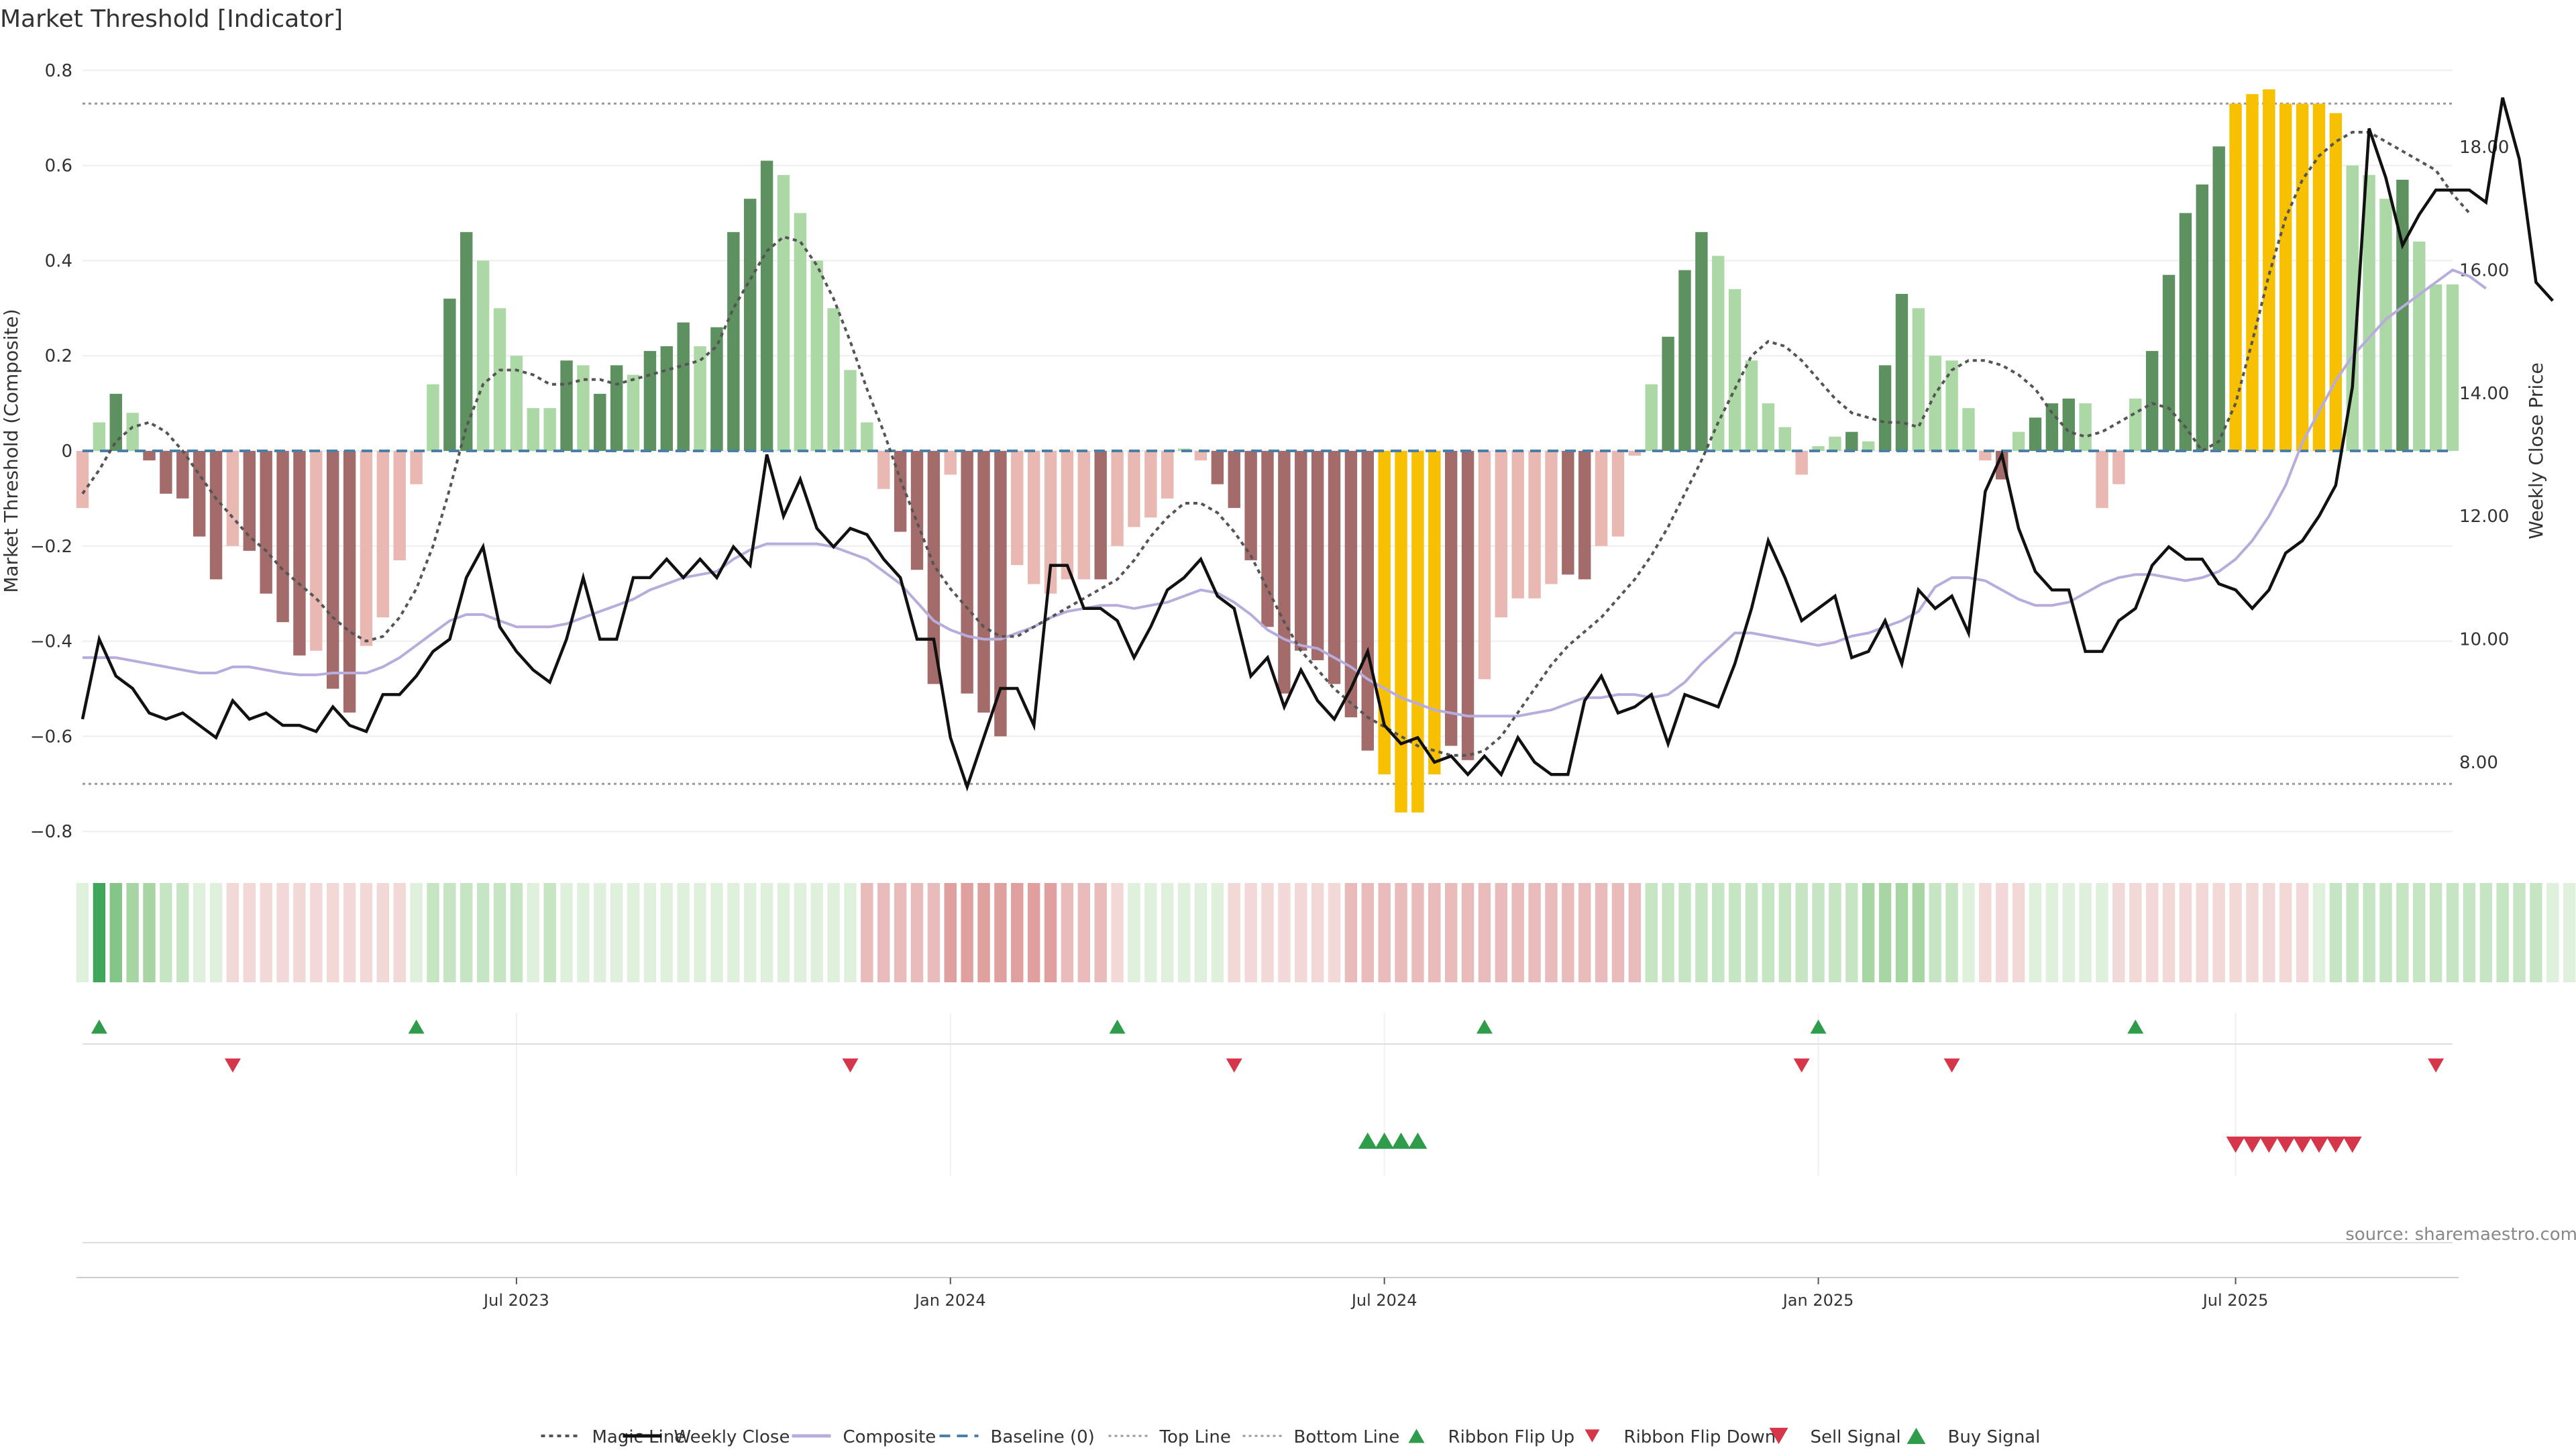  Describe the element at coordinates (2484, 517) in the screenshot. I see `y-tick-label-right: 12.00` at that location.